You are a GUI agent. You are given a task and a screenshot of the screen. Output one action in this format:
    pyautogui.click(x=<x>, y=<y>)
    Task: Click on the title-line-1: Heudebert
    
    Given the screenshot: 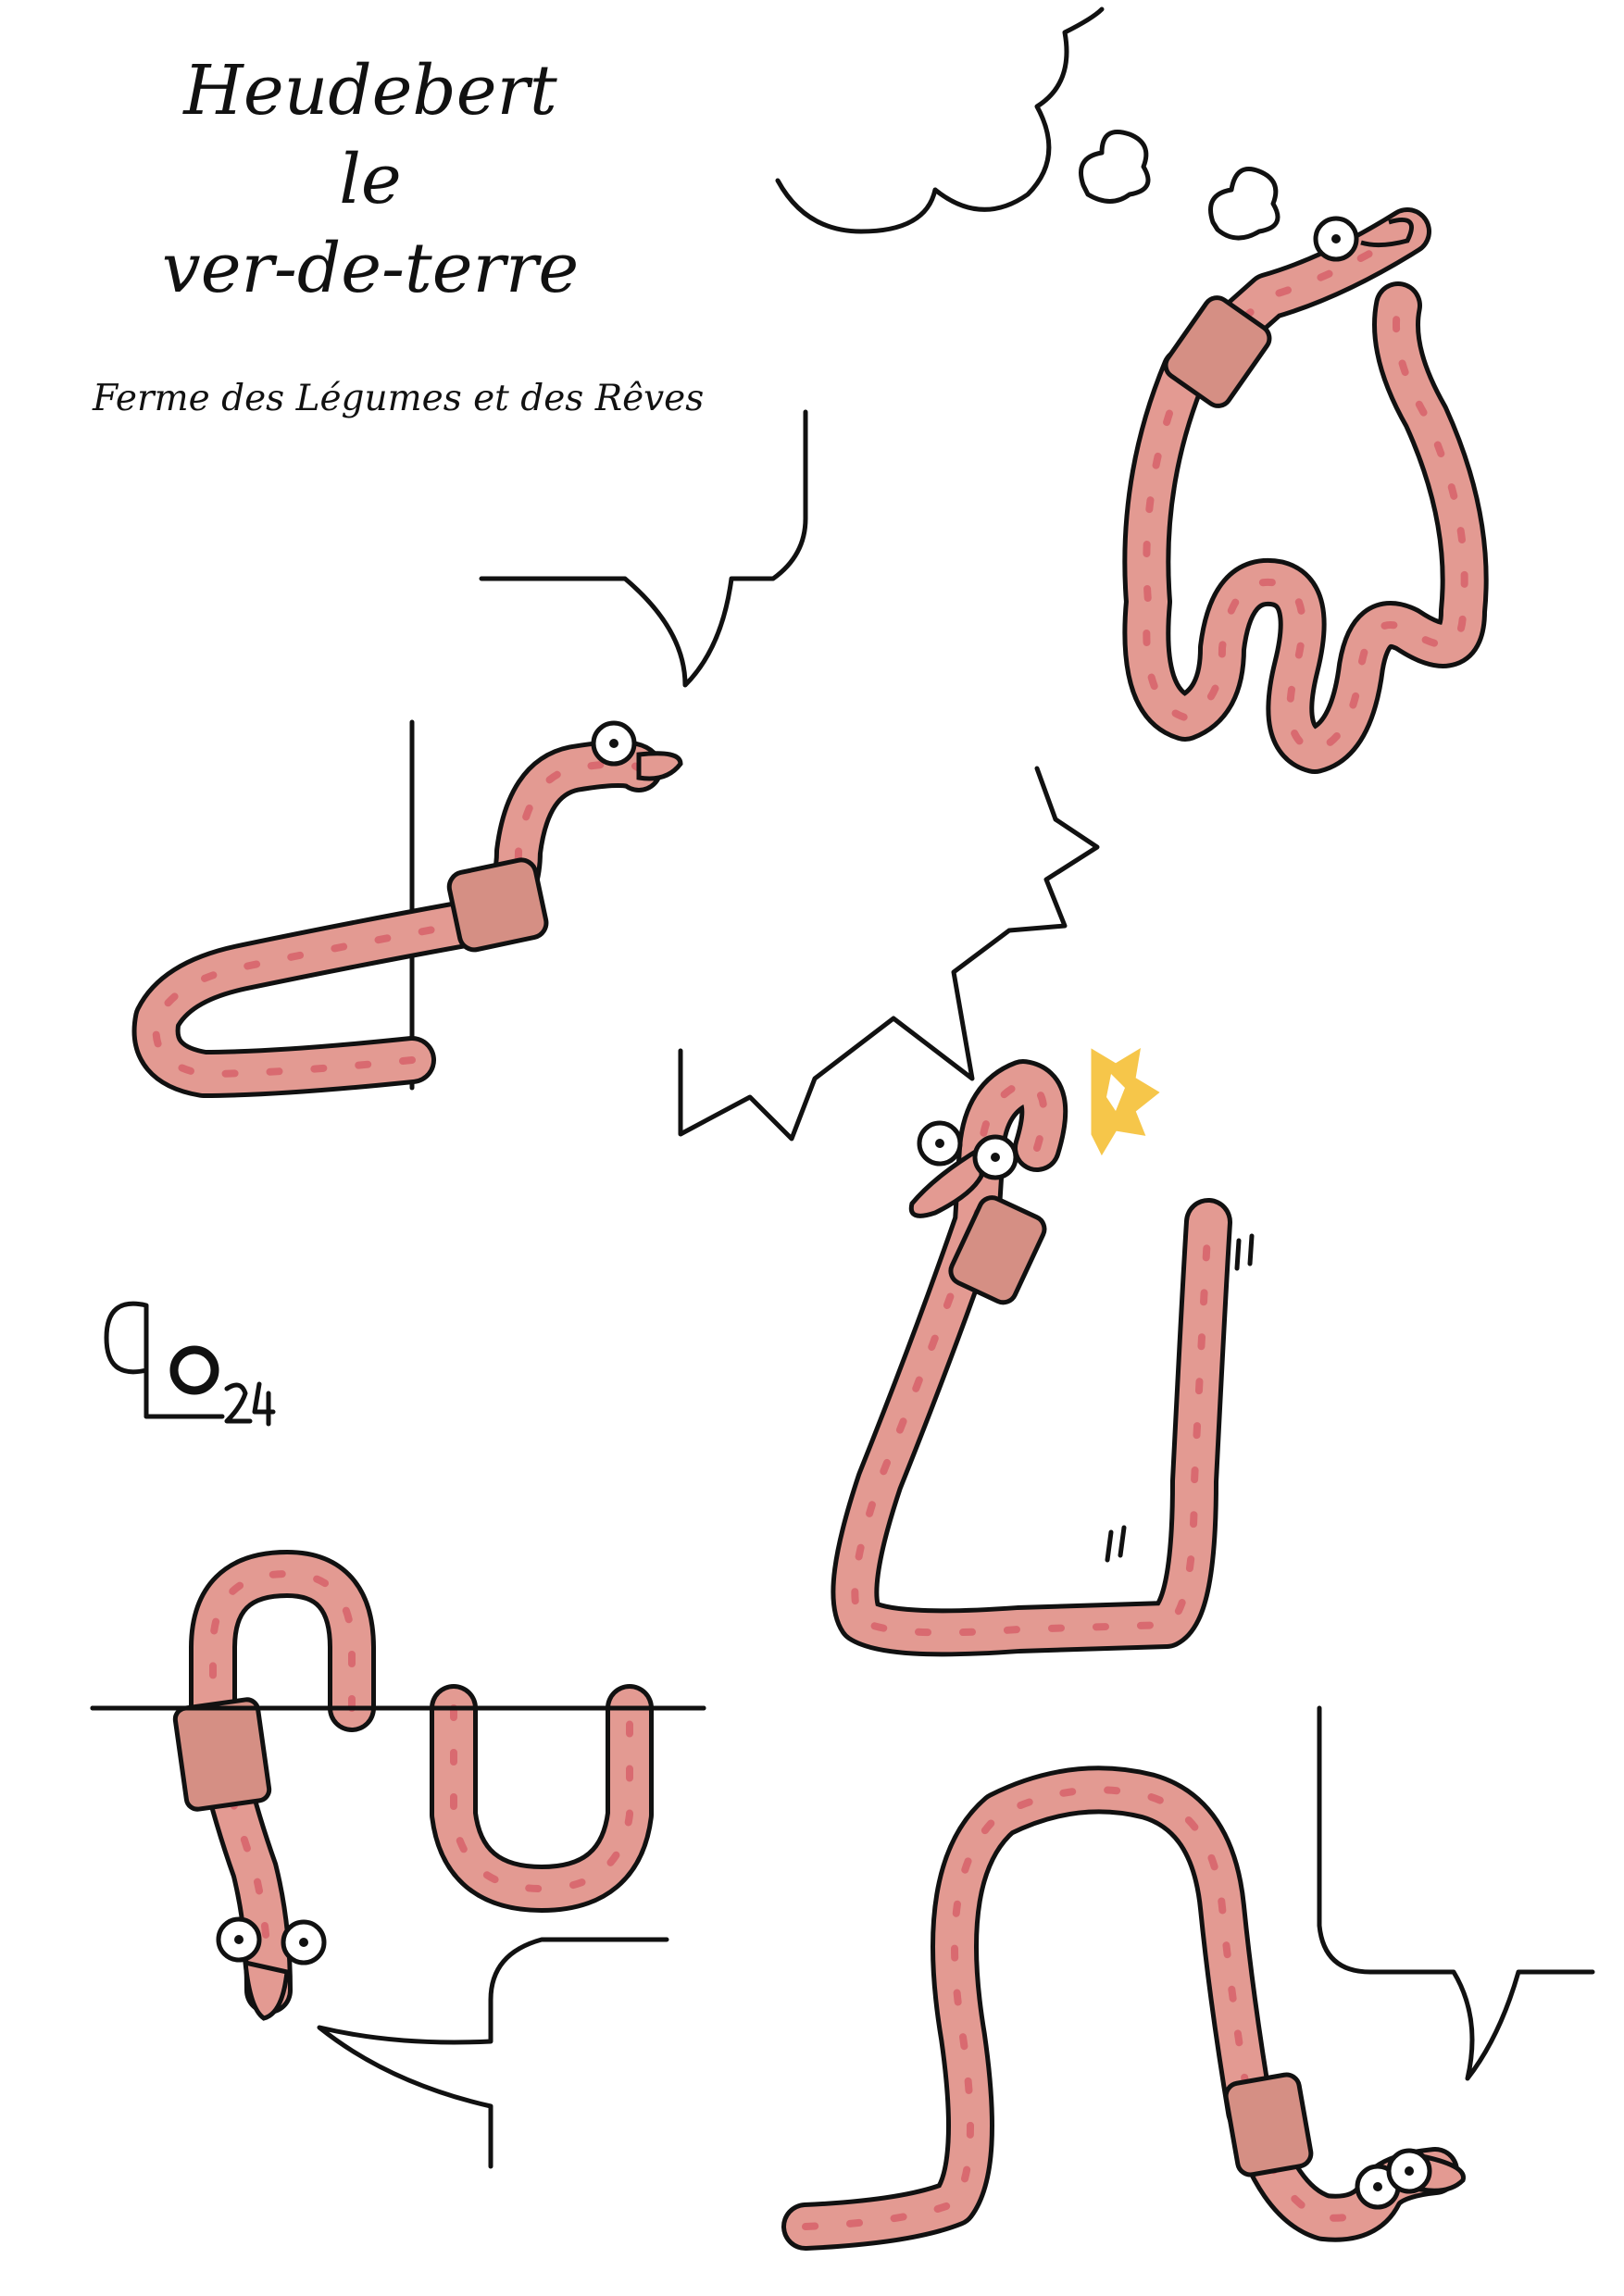 What is the action you would take?
    pyautogui.click(x=370, y=91)
    